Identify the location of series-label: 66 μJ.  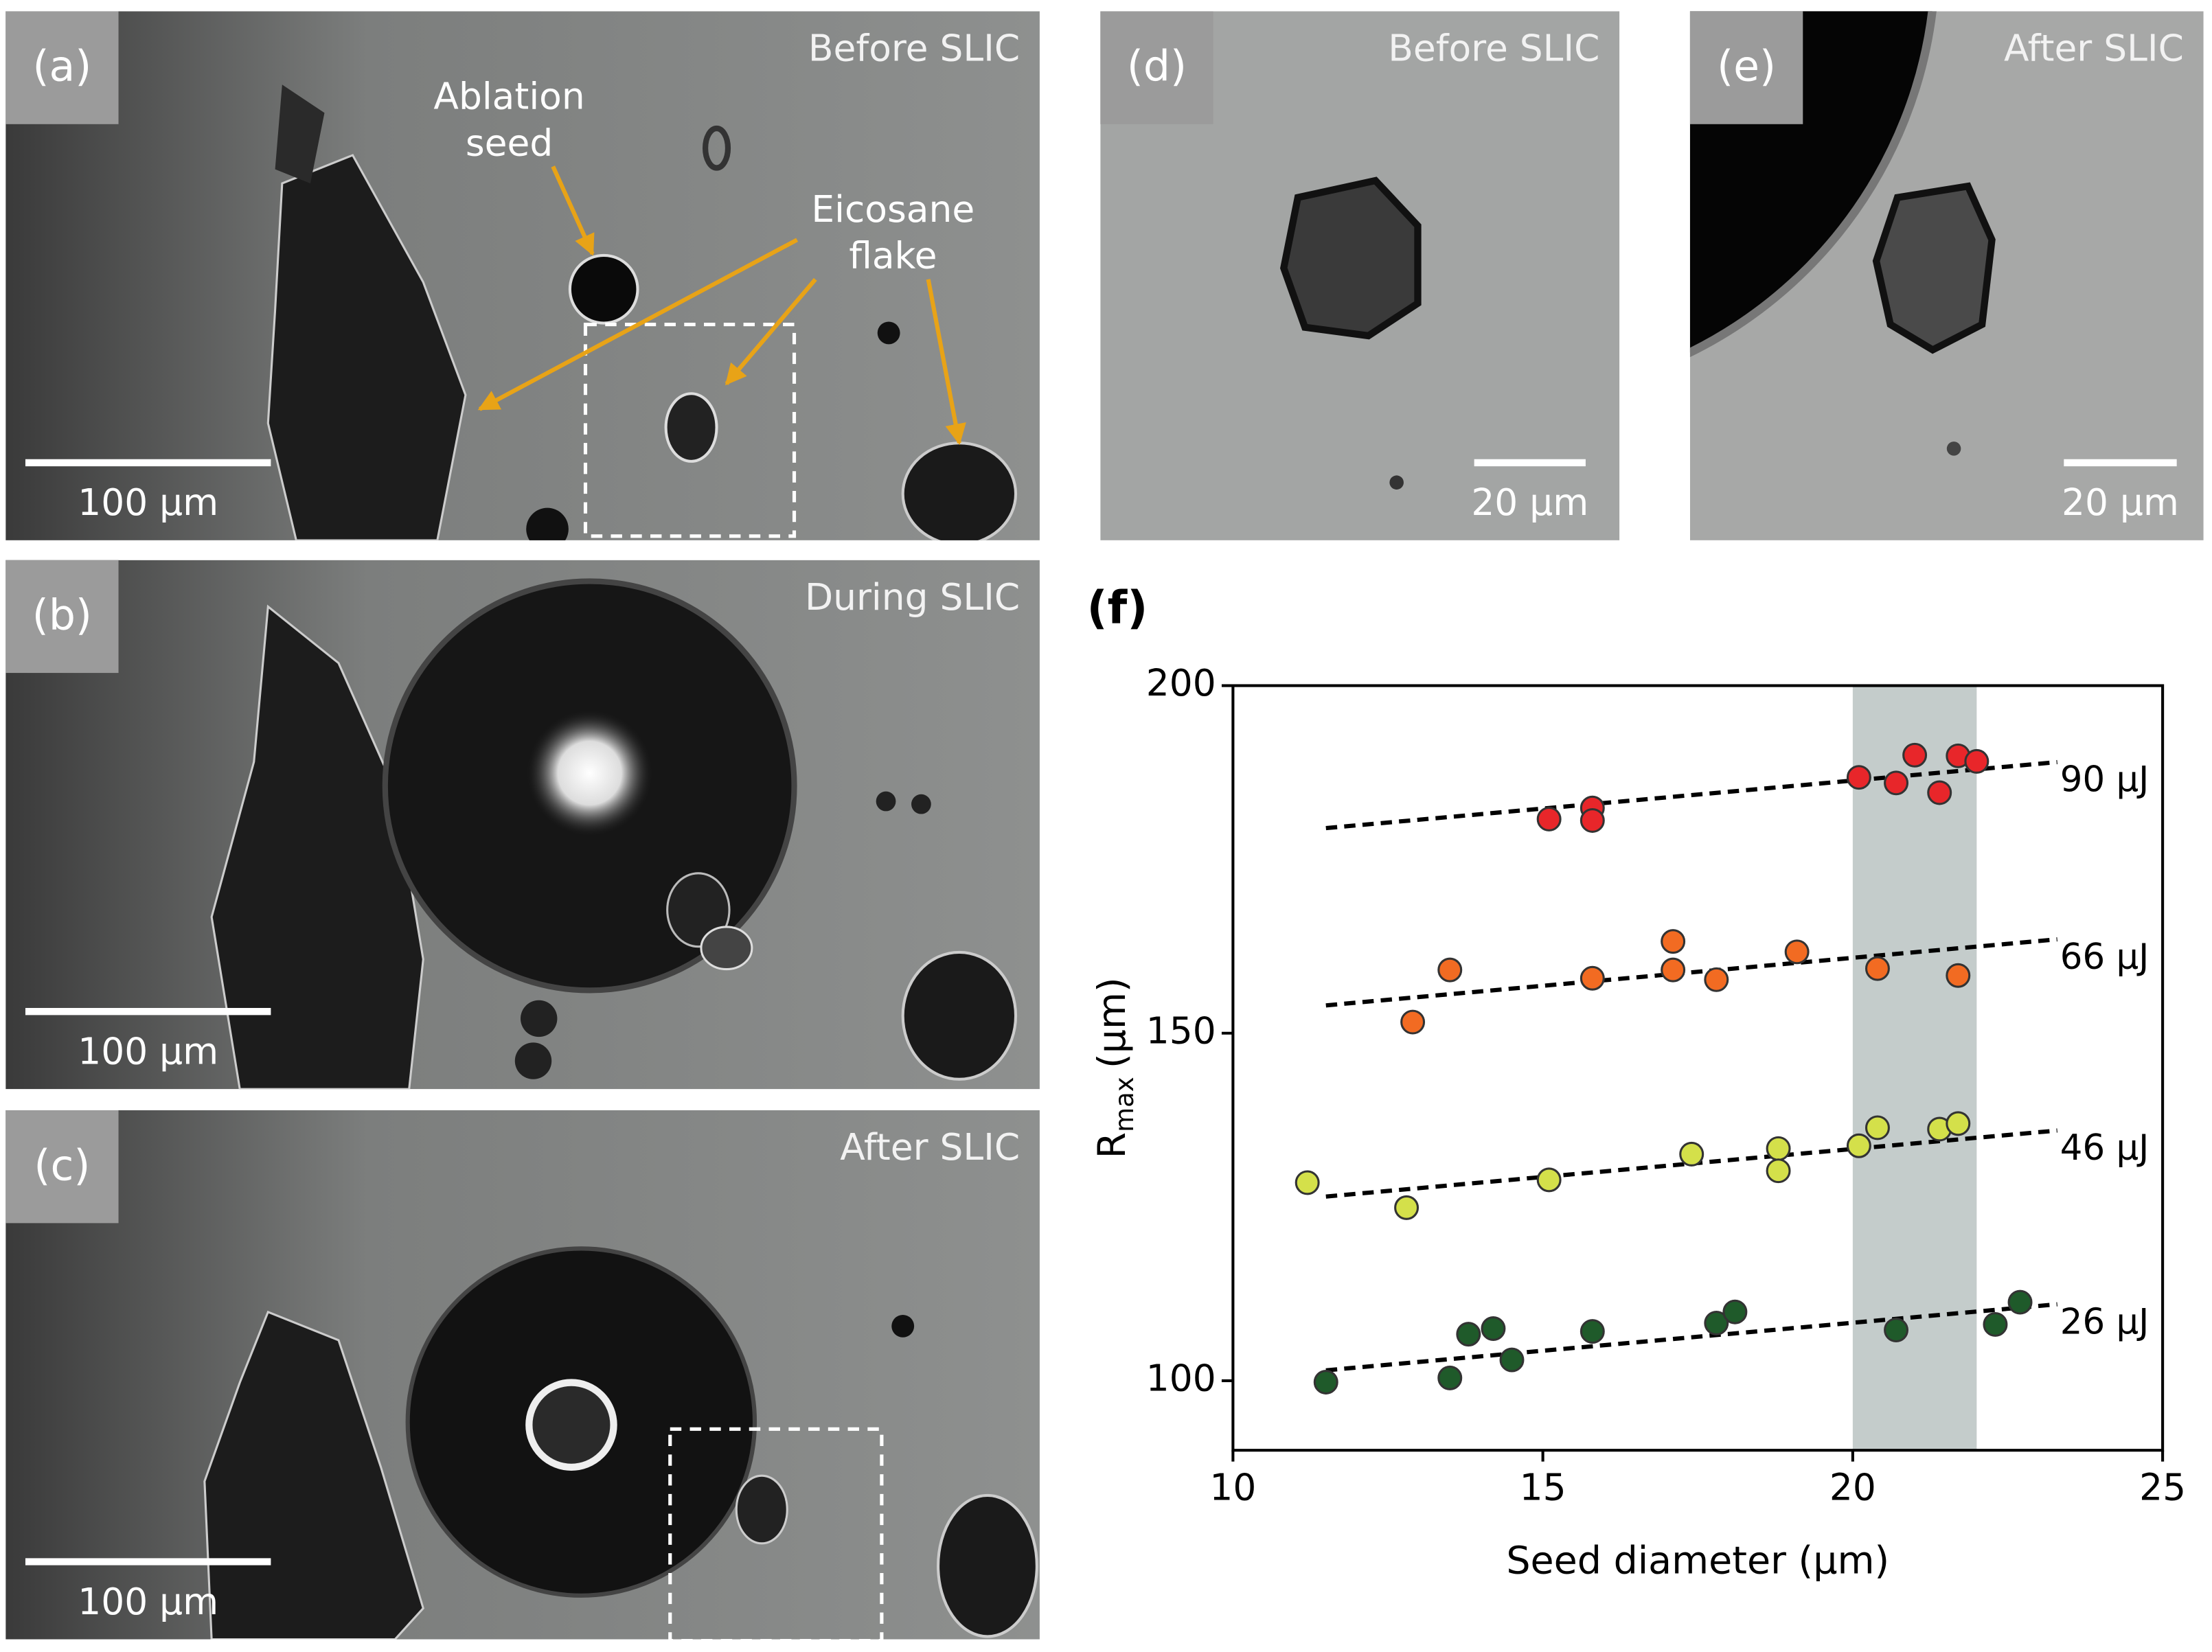
(2105, 957).